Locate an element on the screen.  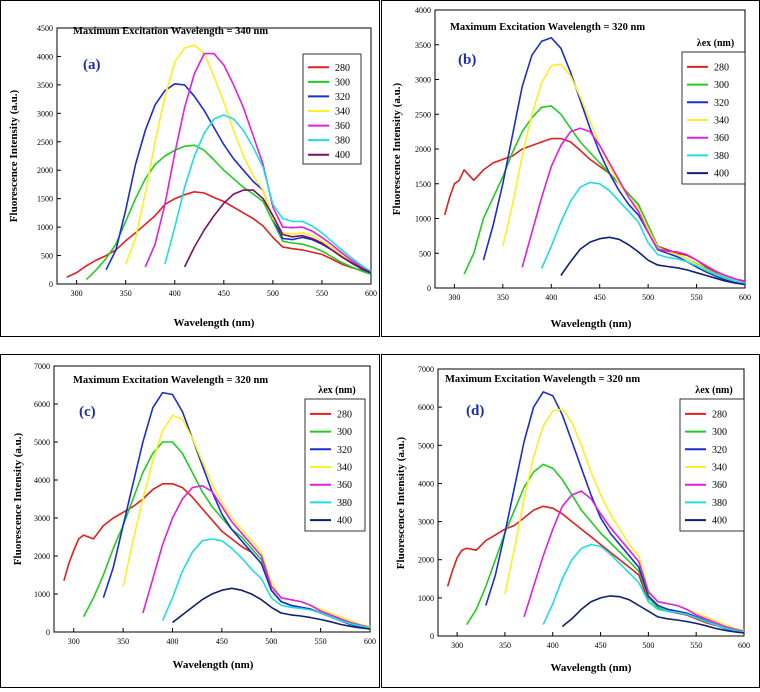
y-tick-label: 5000 is located at coordinates (426, 445).